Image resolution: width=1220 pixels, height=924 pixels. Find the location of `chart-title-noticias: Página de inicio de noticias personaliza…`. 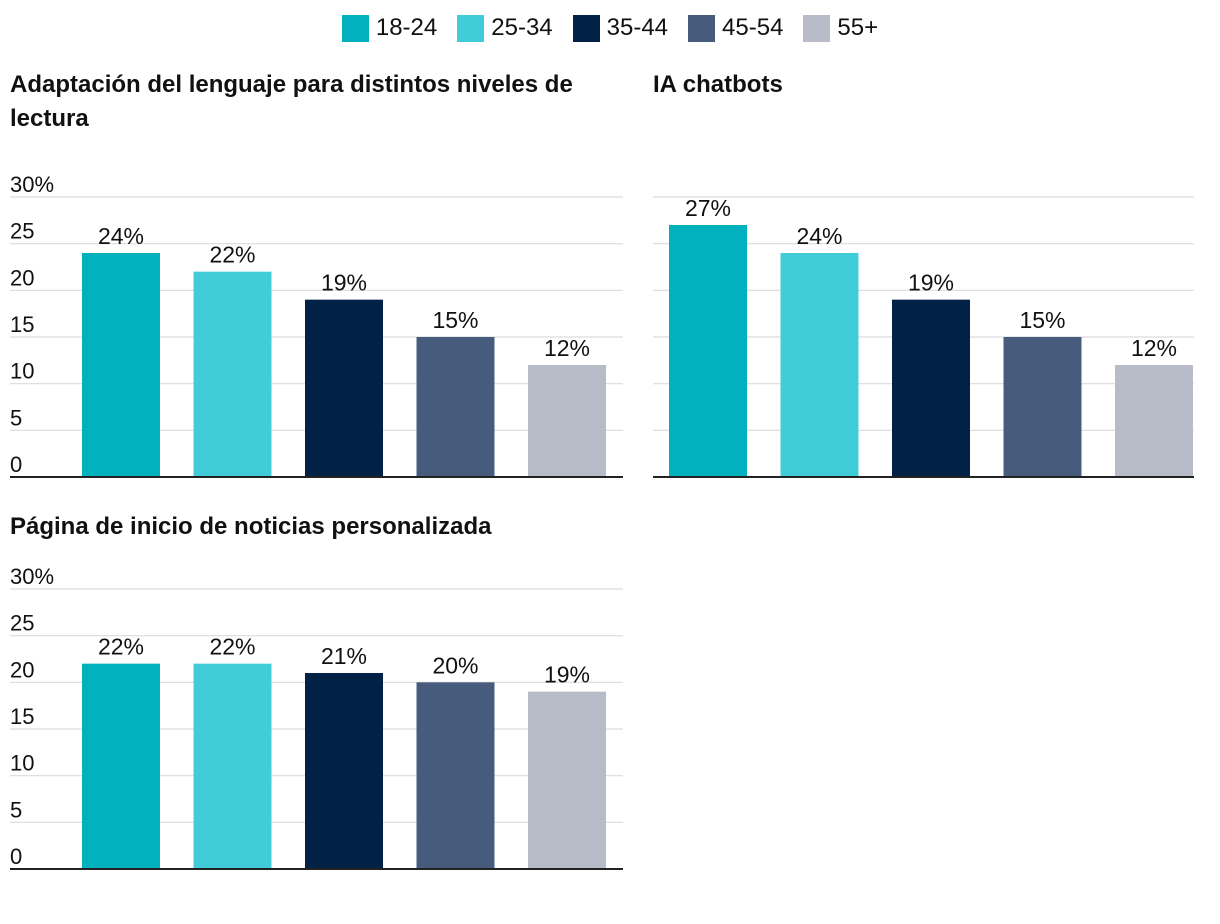

chart-title-noticias: Página de inicio de noticias personaliza… is located at coordinates (251, 526).